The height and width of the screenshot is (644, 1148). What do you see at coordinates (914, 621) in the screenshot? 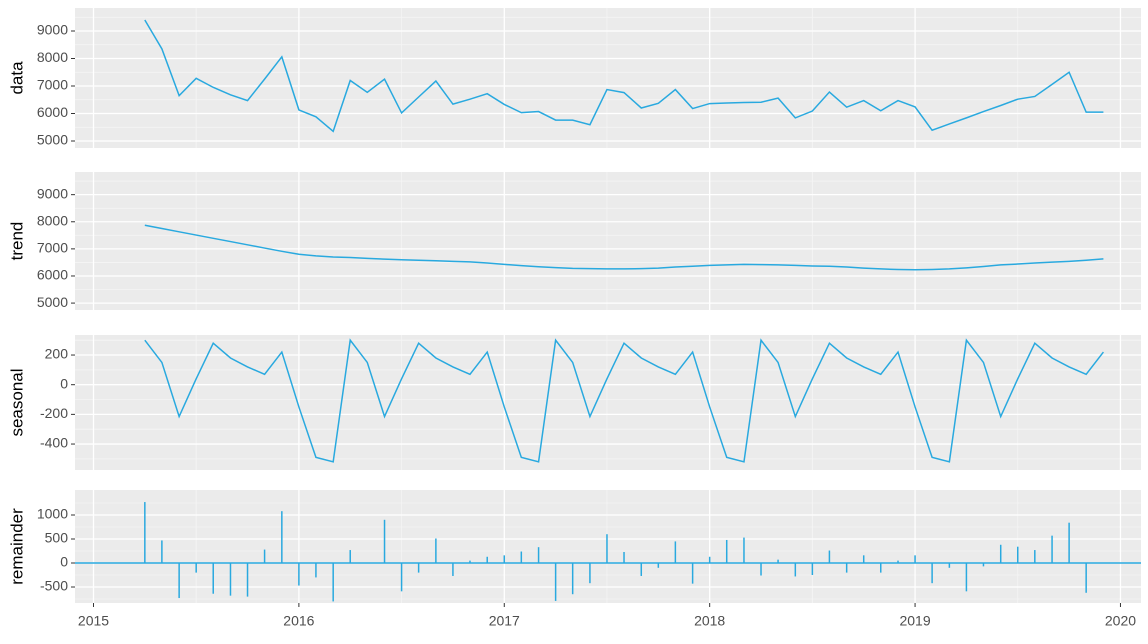
I see `x-tick-label: 2019` at bounding box center [914, 621].